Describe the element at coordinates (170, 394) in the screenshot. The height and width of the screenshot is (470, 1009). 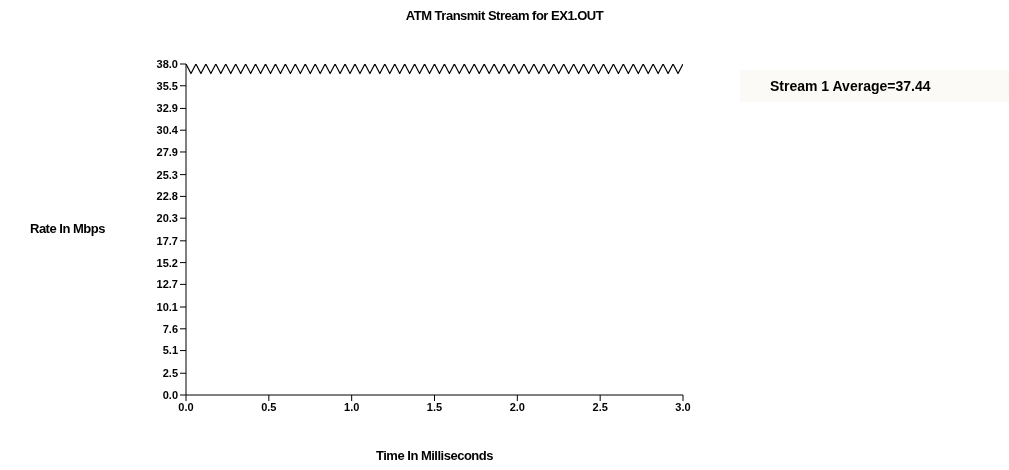
I see `y-tick-label: 0.0` at that location.